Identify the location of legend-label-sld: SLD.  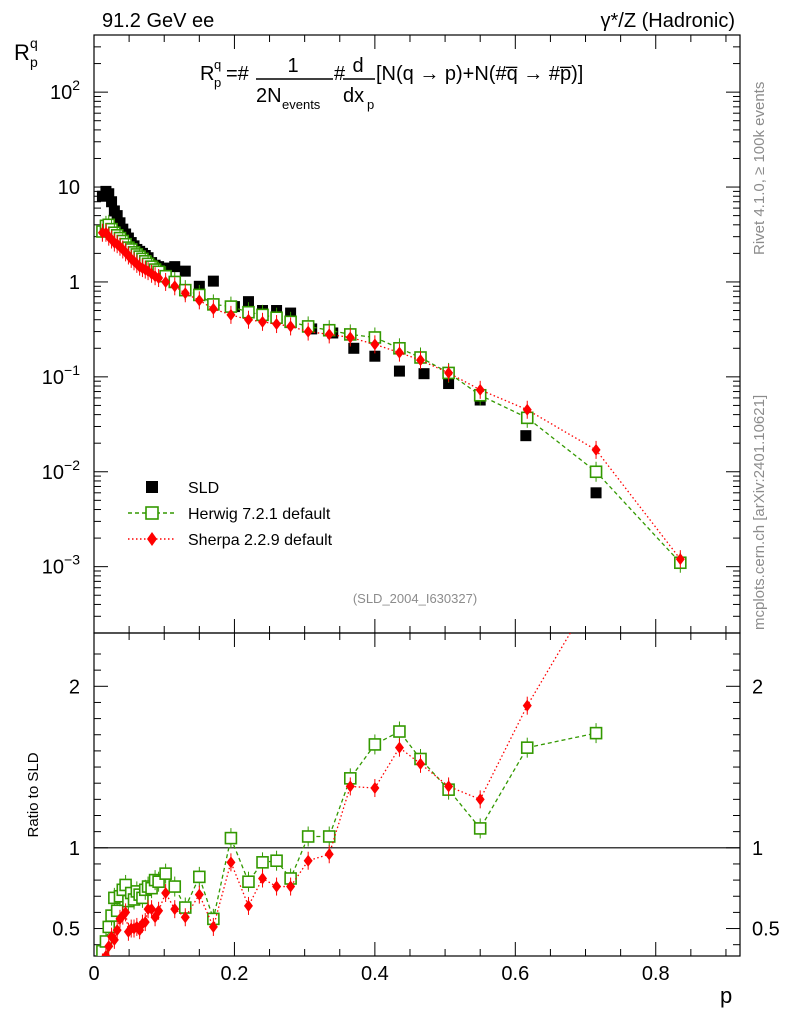
(203, 488).